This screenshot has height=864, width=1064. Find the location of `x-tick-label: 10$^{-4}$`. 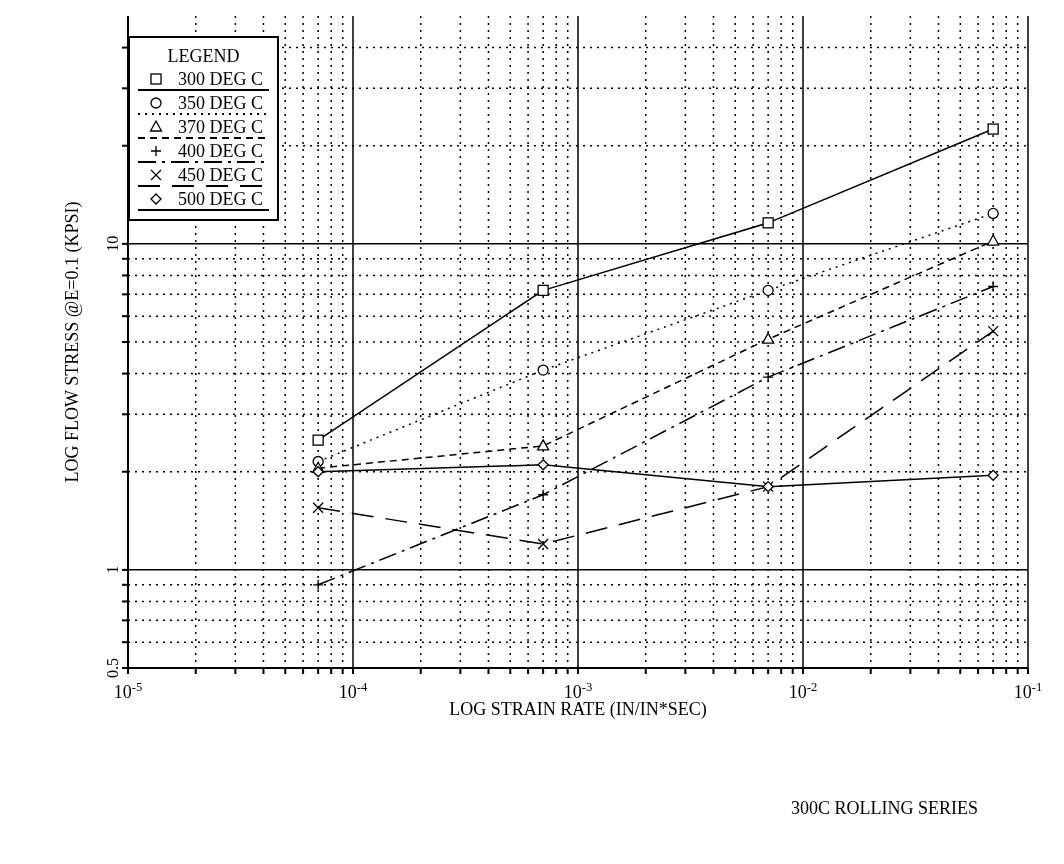

x-tick-label: 10$^{-4}$ is located at coordinates (353, 691).